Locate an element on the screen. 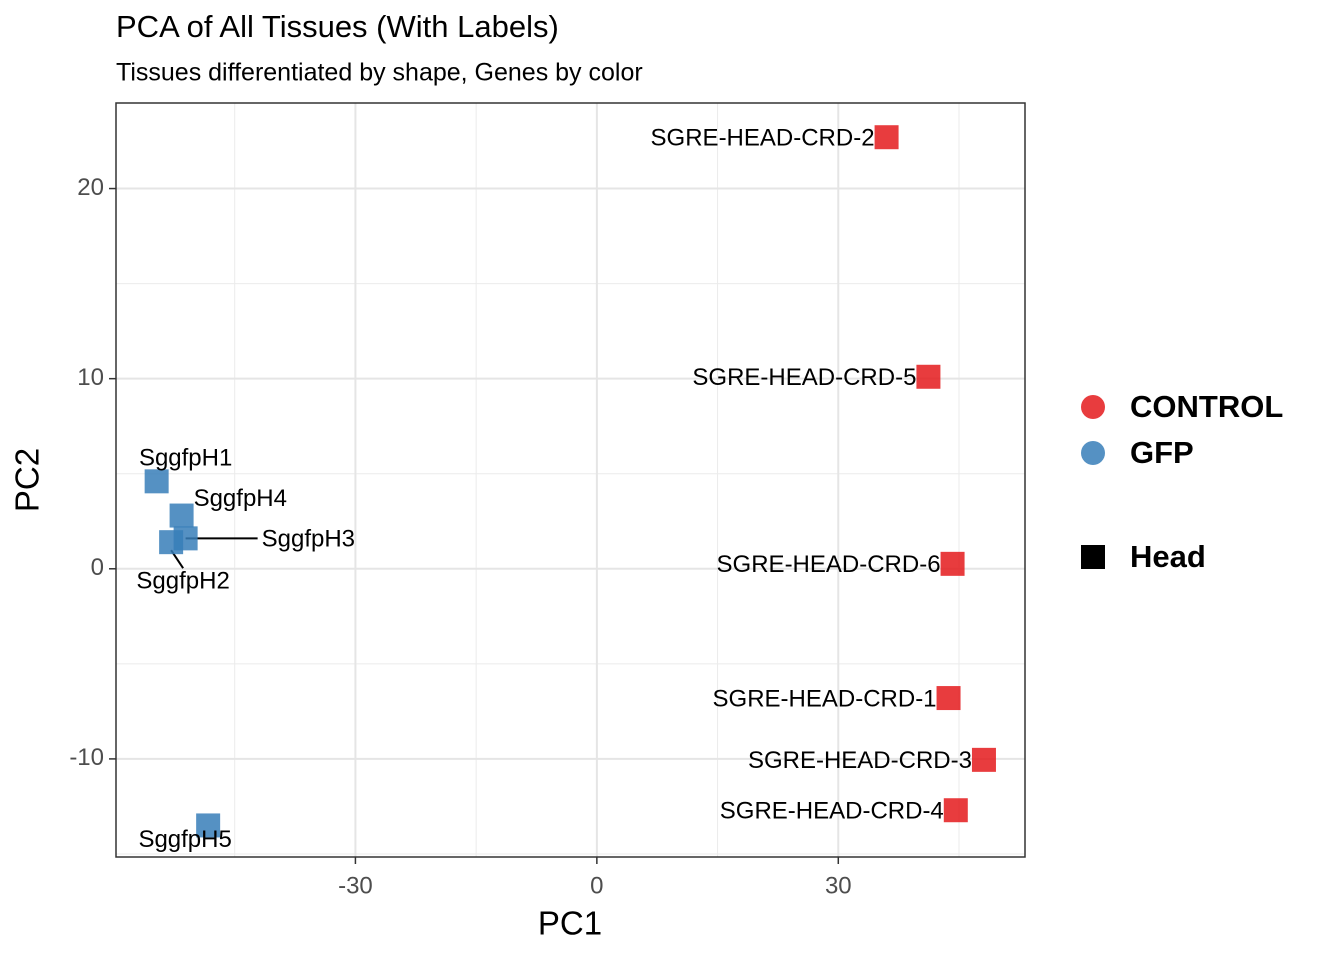 The image size is (1344, 965). y-tick-label: 20 is located at coordinates (90, 187).